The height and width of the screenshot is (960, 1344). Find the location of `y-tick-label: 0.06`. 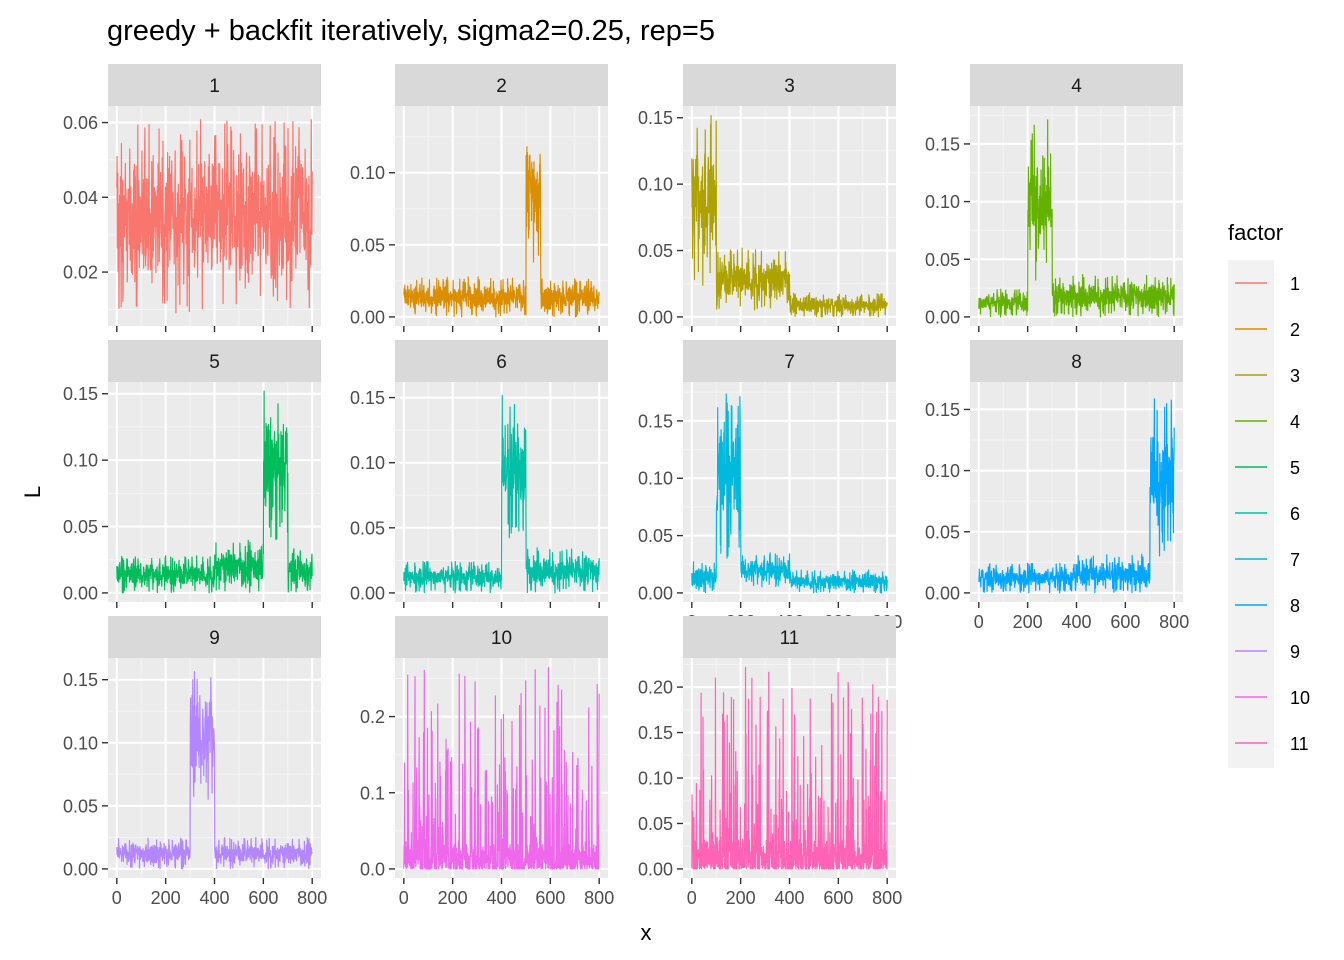

y-tick-label: 0.06 is located at coordinates (80, 123).